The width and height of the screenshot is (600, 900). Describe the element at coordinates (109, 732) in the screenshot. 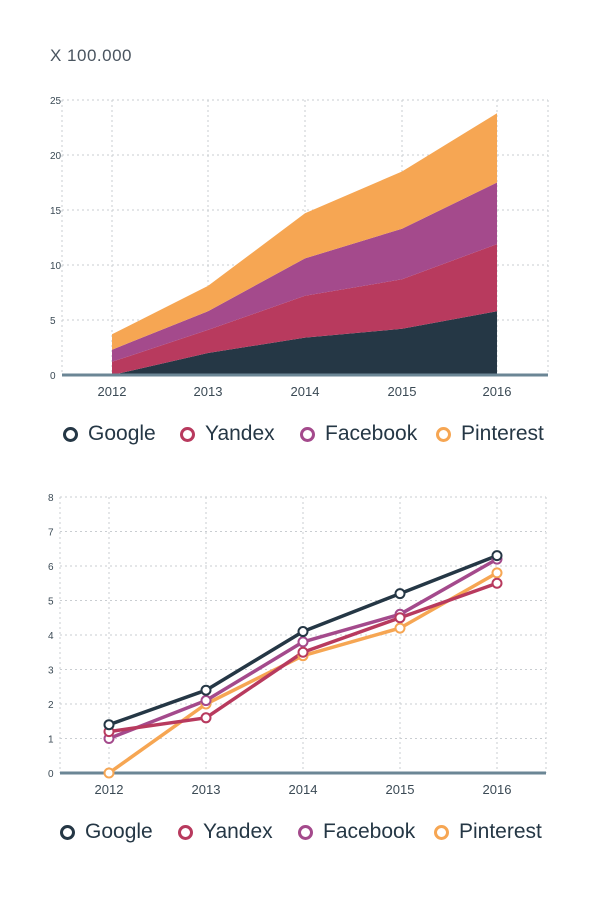

I see `point-yandex-2012` at that location.